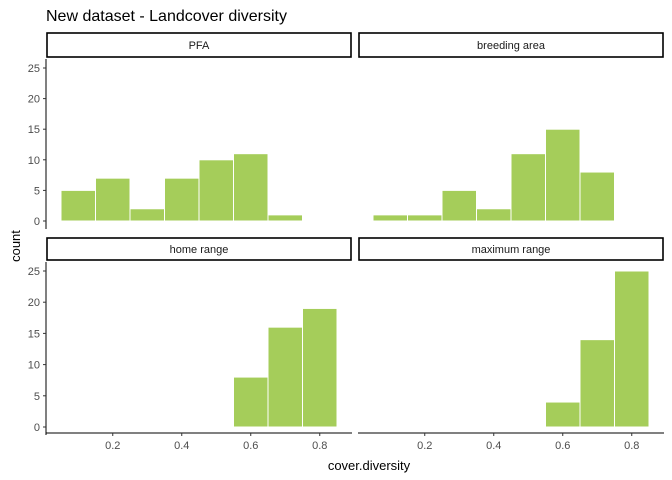 This screenshot has width=672, height=480. I want to click on facet-strip-label: home range, so click(199, 250).